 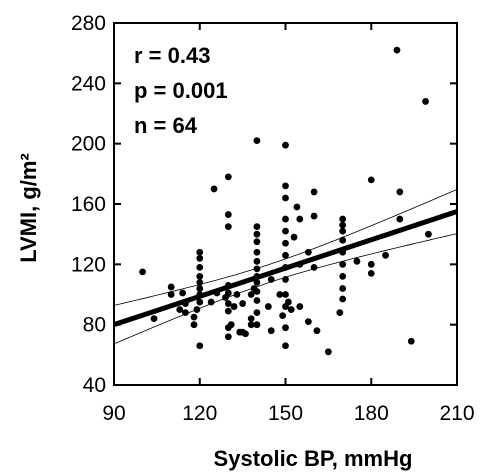 I want to click on x-tick-label: 90, so click(x=113, y=413).